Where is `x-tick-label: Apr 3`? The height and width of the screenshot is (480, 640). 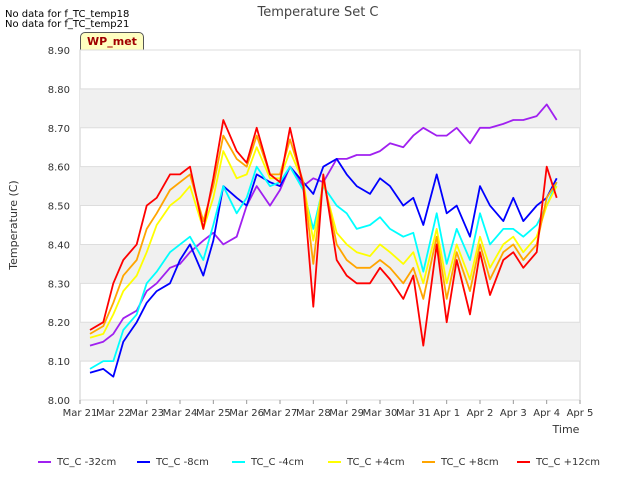 x-tick-label: Apr 3 is located at coordinates (513, 413).